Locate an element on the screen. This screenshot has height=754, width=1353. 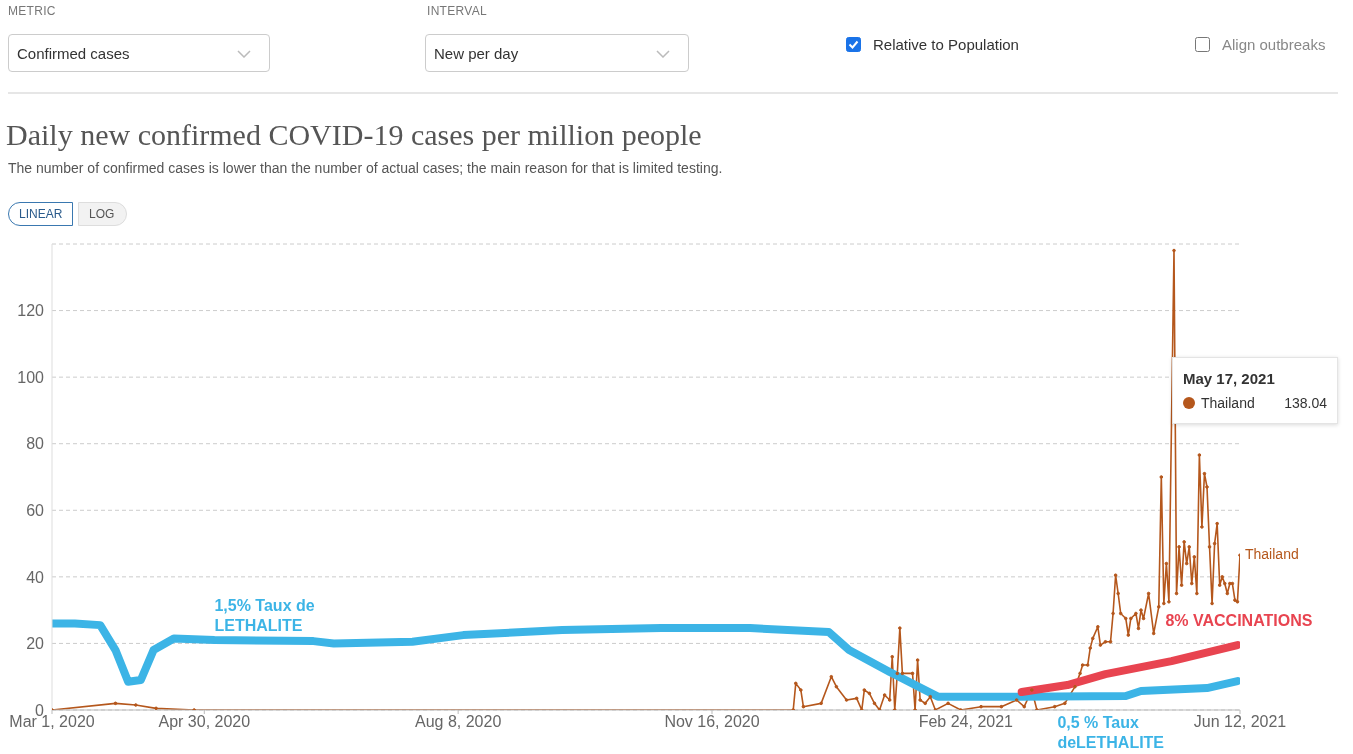
text: LINEAR is located at coordinates (41, 214).